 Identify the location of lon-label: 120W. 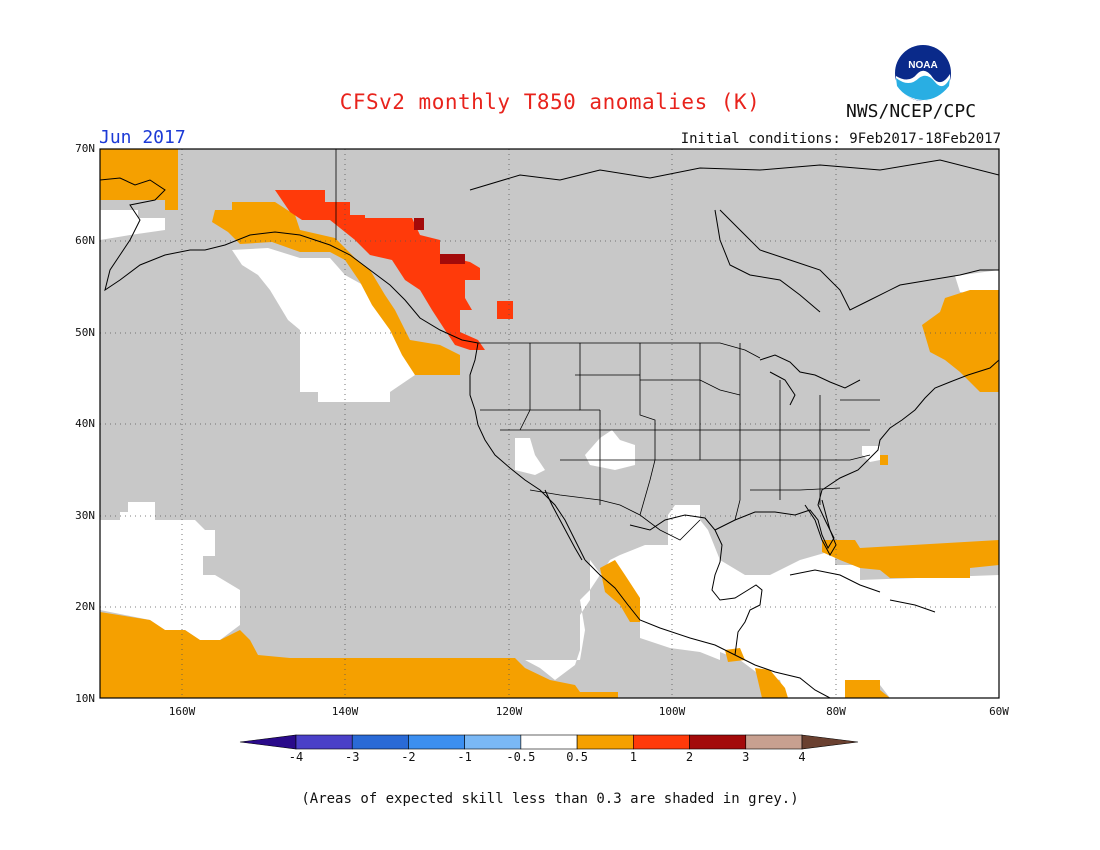
(509, 711).